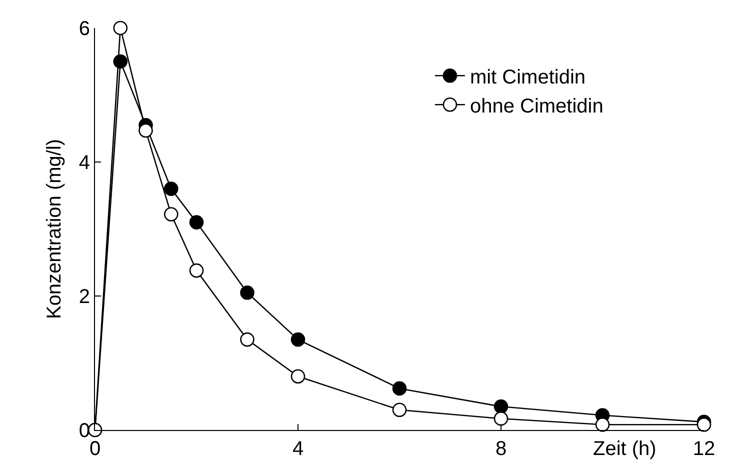  What do you see at coordinates (84, 29) in the screenshot?
I see `y-tick-label: 6` at bounding box center [84, 29].